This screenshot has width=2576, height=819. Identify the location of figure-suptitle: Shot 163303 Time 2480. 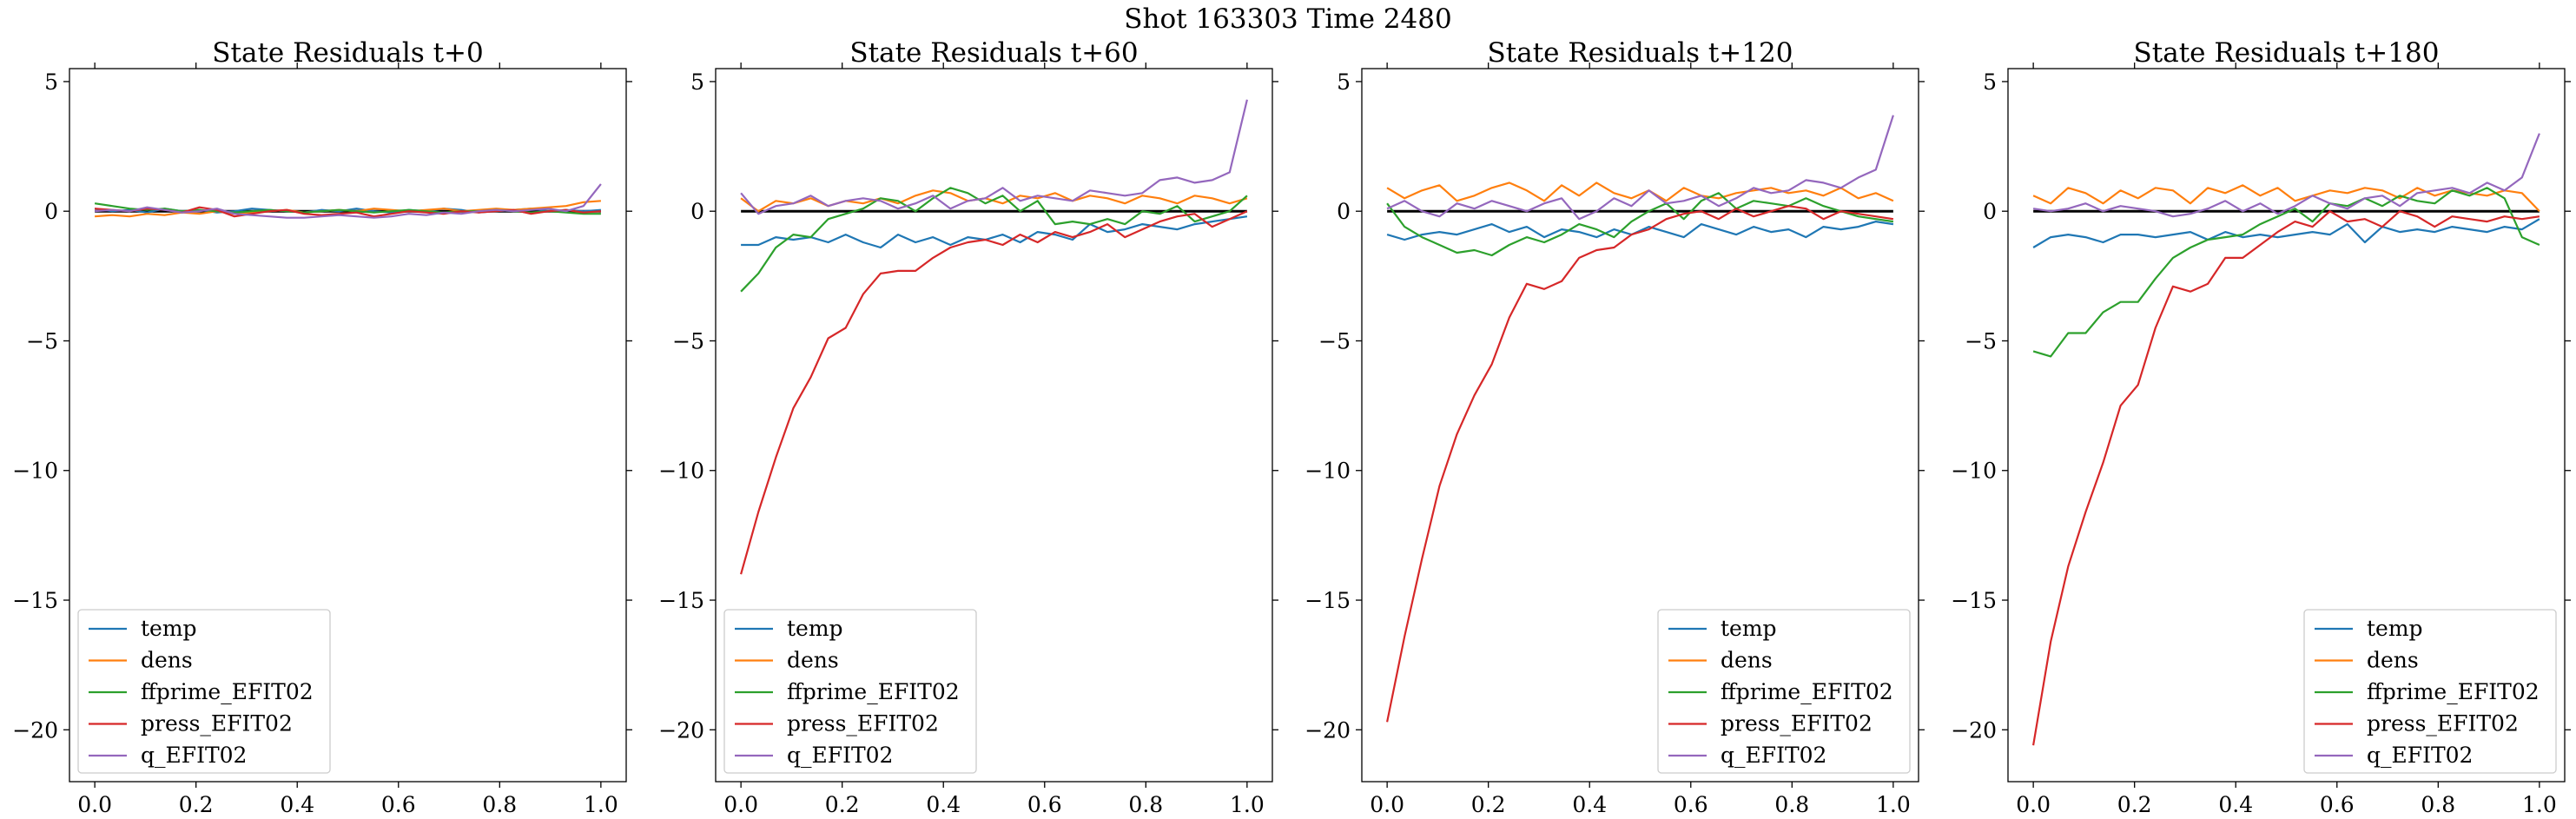
(1288, 19).